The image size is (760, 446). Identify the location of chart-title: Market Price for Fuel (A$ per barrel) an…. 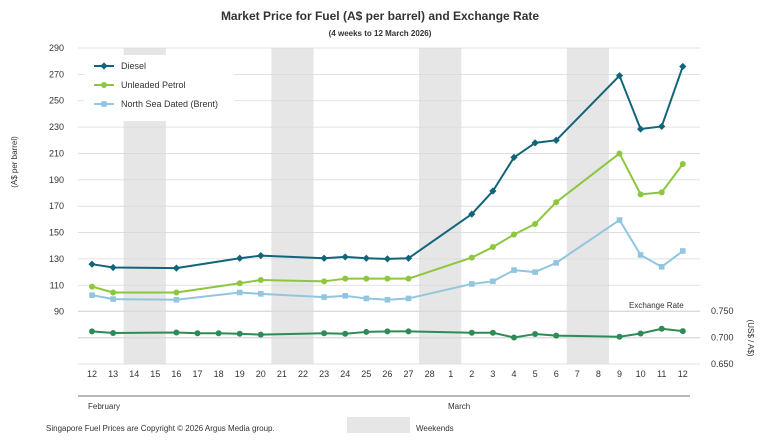
(380, 16).